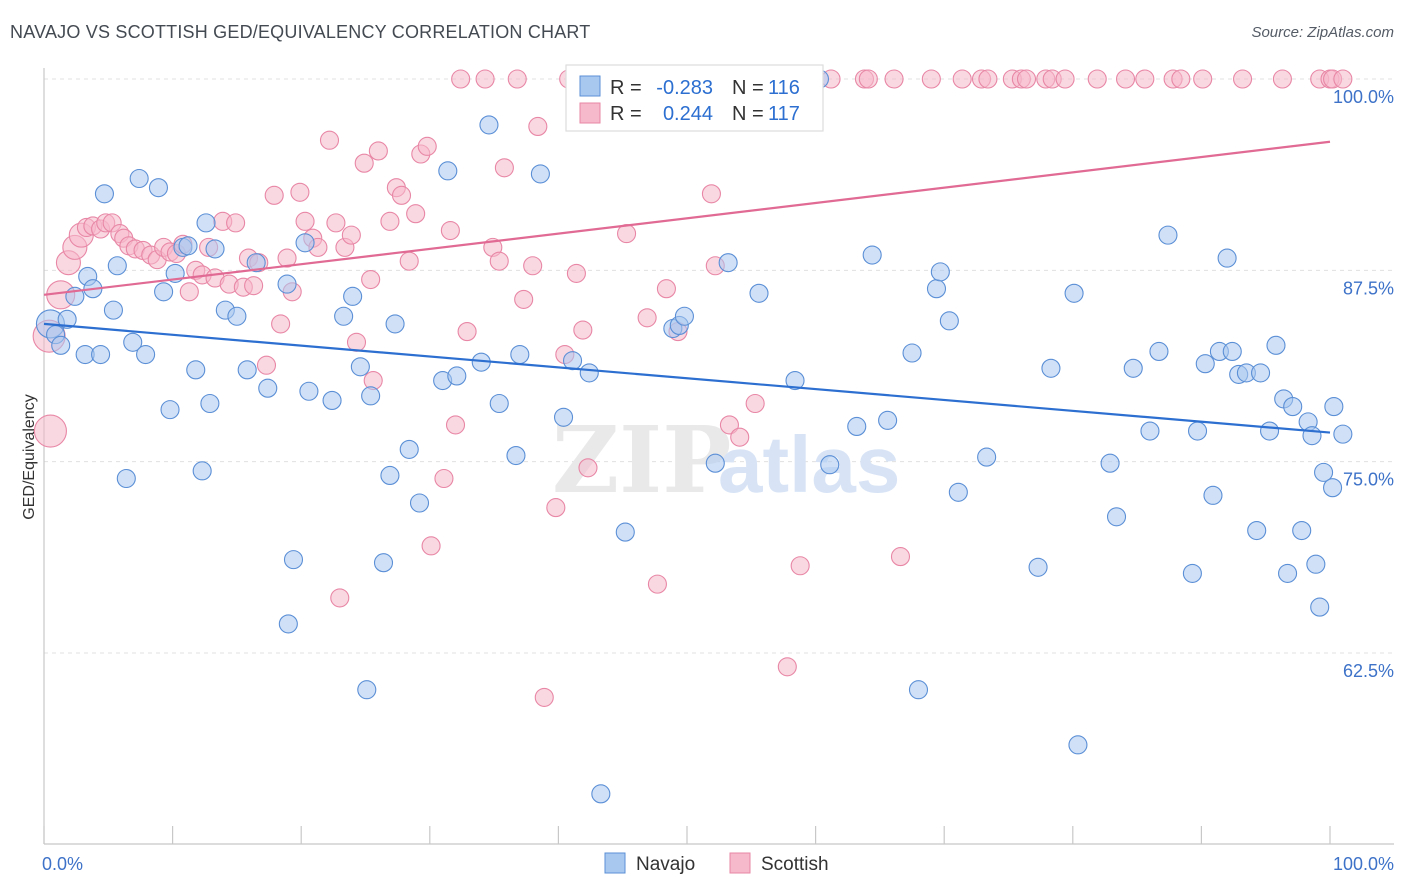 The height and width of the screenshot is (892, 1406). What do you see at coordinates (626, 88) in the screenshot?
I see `stats-navajo-r-label: R =` at bounding box center [626, 88].